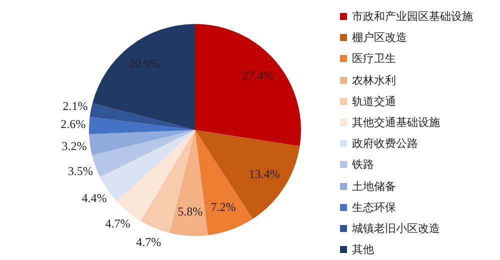 The image size is (500, 260). Describe the element at coordinates (94, 197) in the screenshot. I see `data-label: 4.4%` at that location.